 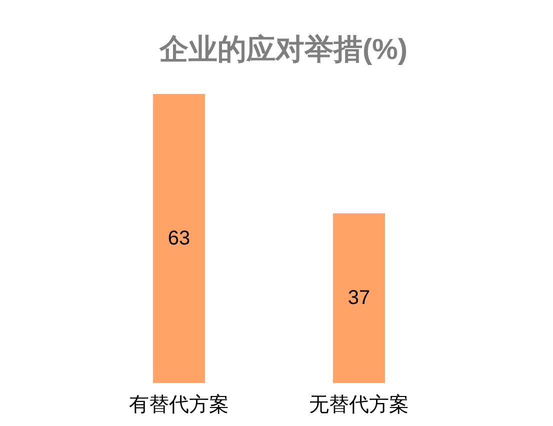 What do you see at coordinates (179, 239) in the screenshot?
I see `data-label: 63` at bounding box center [179, 239].